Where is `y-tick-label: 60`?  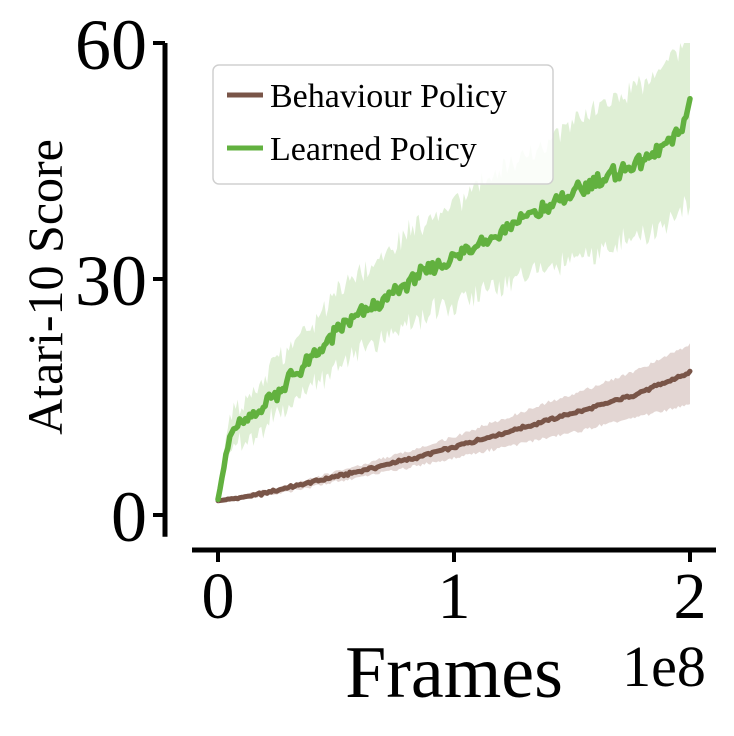
y-tick-label: 60 is located at coordinates (111, 45).